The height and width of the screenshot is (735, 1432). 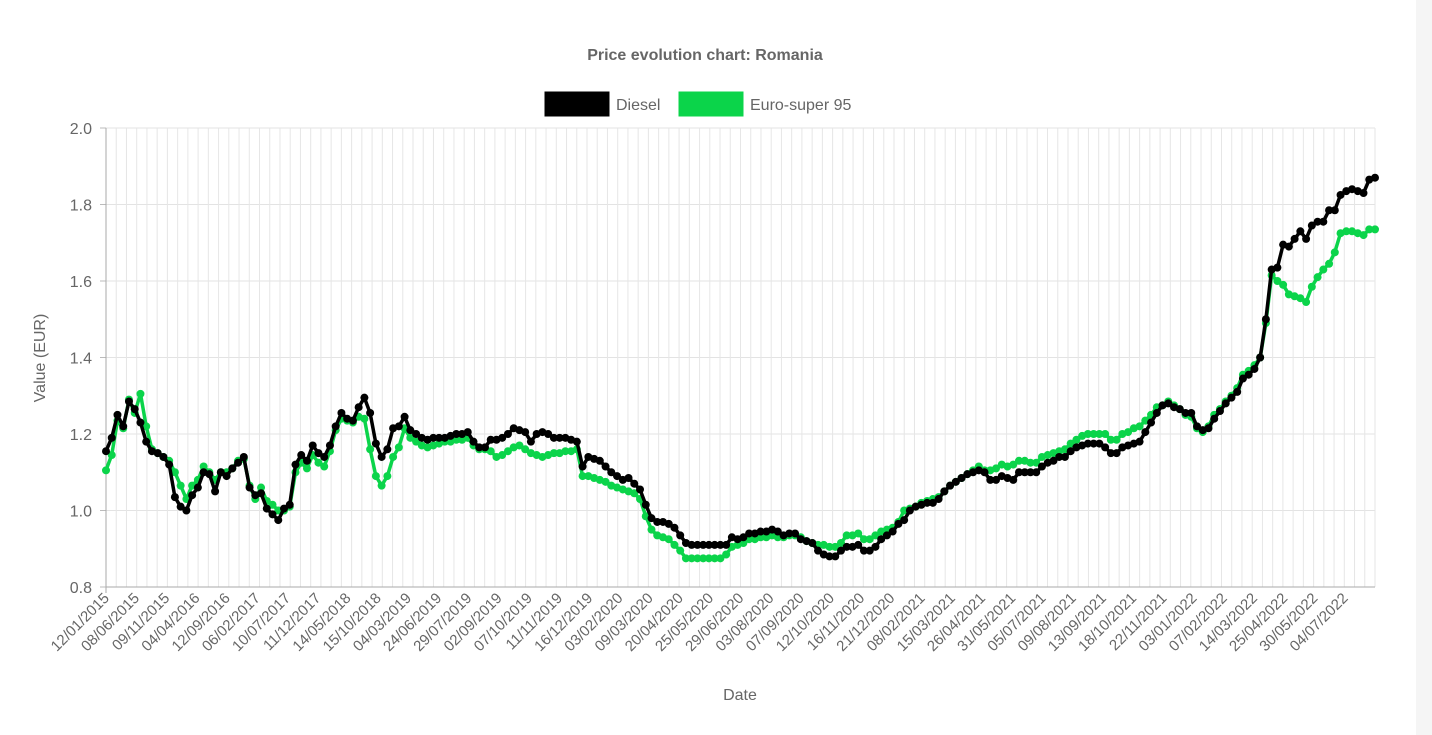 I want to click on legend-item-diesel: Diesel, so click(x=602, y=104).